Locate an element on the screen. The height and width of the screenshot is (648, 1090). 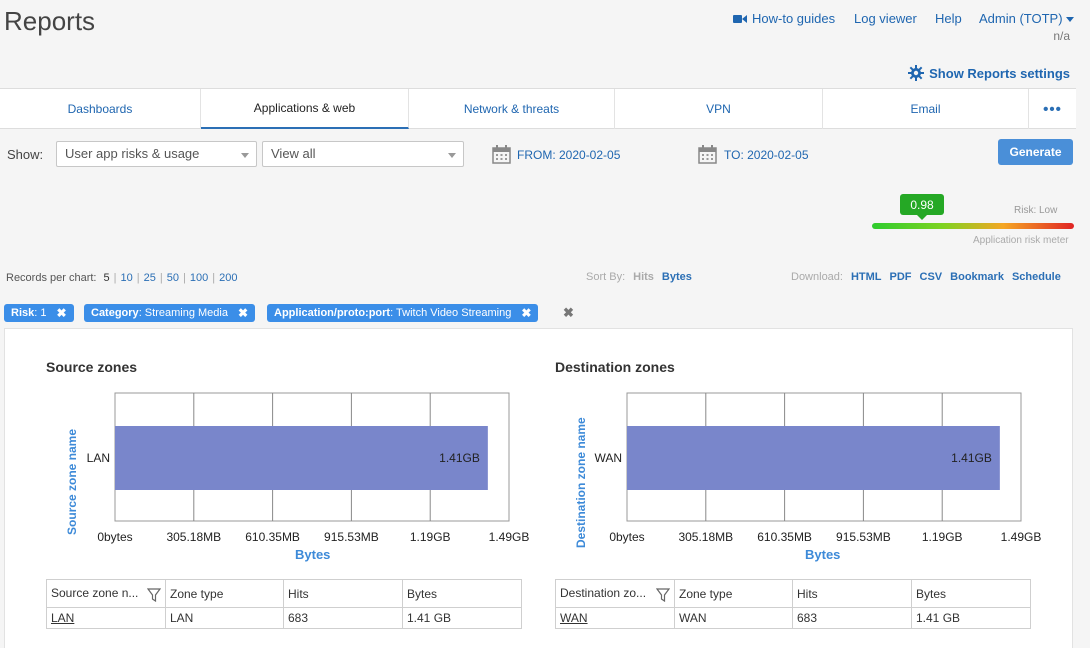
risk-meter-label: Application risk meter is located at coordinates (1021, 240).